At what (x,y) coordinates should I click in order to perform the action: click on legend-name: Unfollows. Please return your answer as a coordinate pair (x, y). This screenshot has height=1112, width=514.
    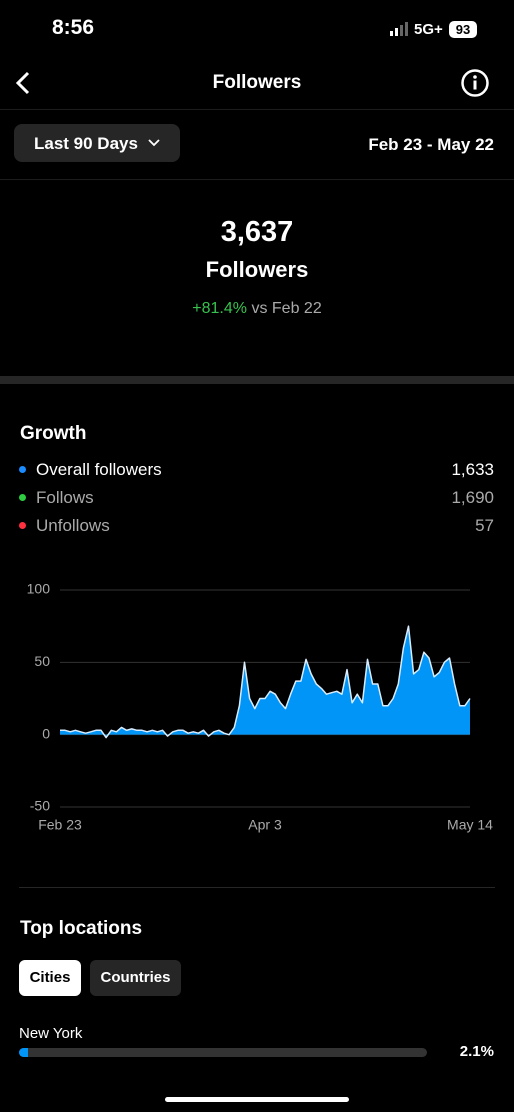
    Looking at the image, I should click on (73, 525).